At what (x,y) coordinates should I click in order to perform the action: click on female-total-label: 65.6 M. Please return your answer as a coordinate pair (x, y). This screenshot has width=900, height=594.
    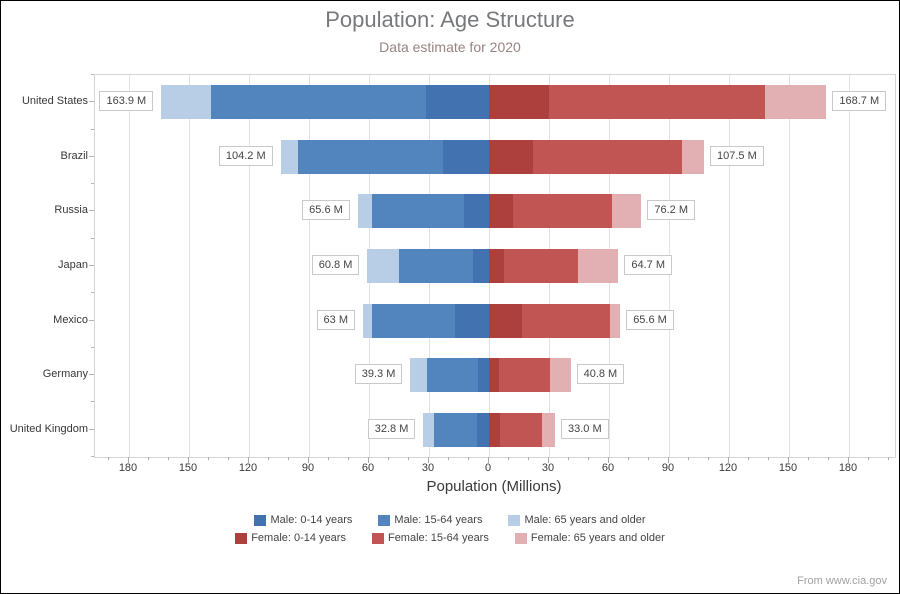
    Looking at the image, I should click on (650, 319).